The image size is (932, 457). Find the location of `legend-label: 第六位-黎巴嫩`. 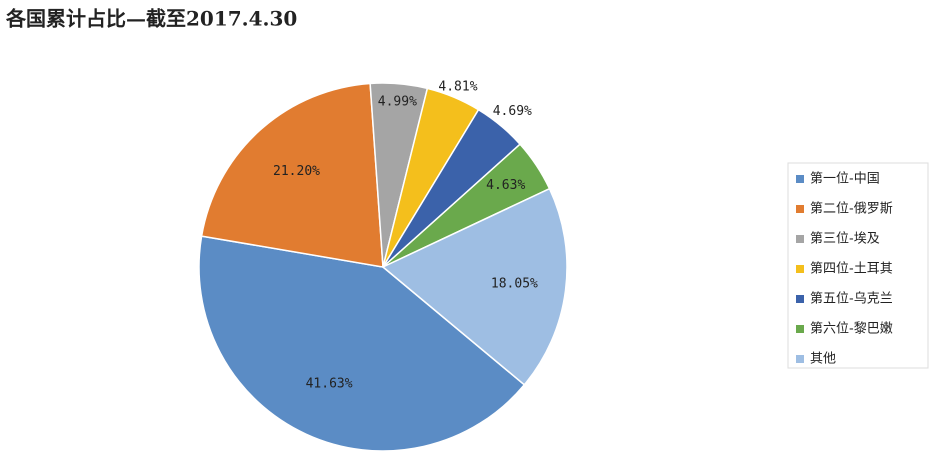

legend-label: 第六位-黎巴嫩 is located at coordinates (851, 329).